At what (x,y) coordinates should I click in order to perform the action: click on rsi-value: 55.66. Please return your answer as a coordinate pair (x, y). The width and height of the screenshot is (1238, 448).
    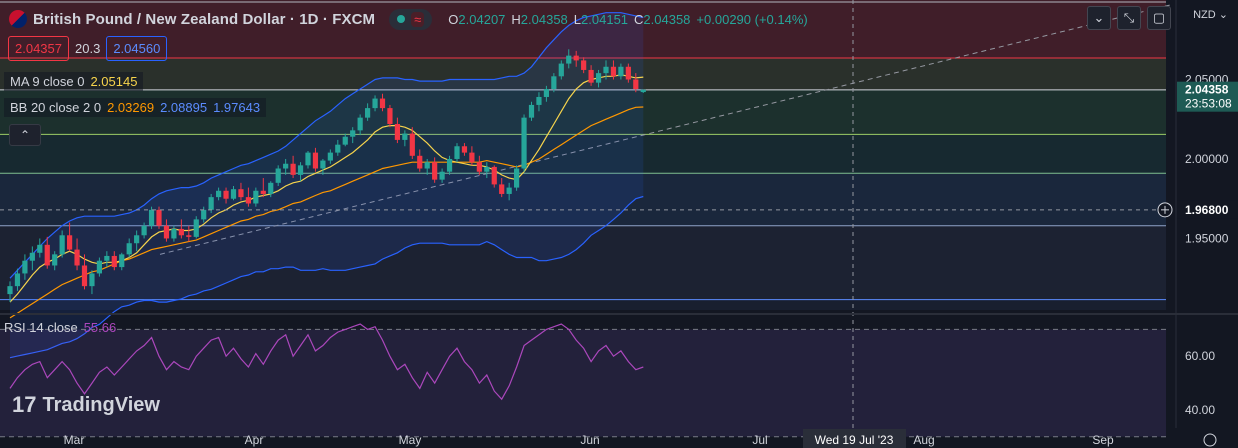
    Looking at the image, I should click on (100, 327).